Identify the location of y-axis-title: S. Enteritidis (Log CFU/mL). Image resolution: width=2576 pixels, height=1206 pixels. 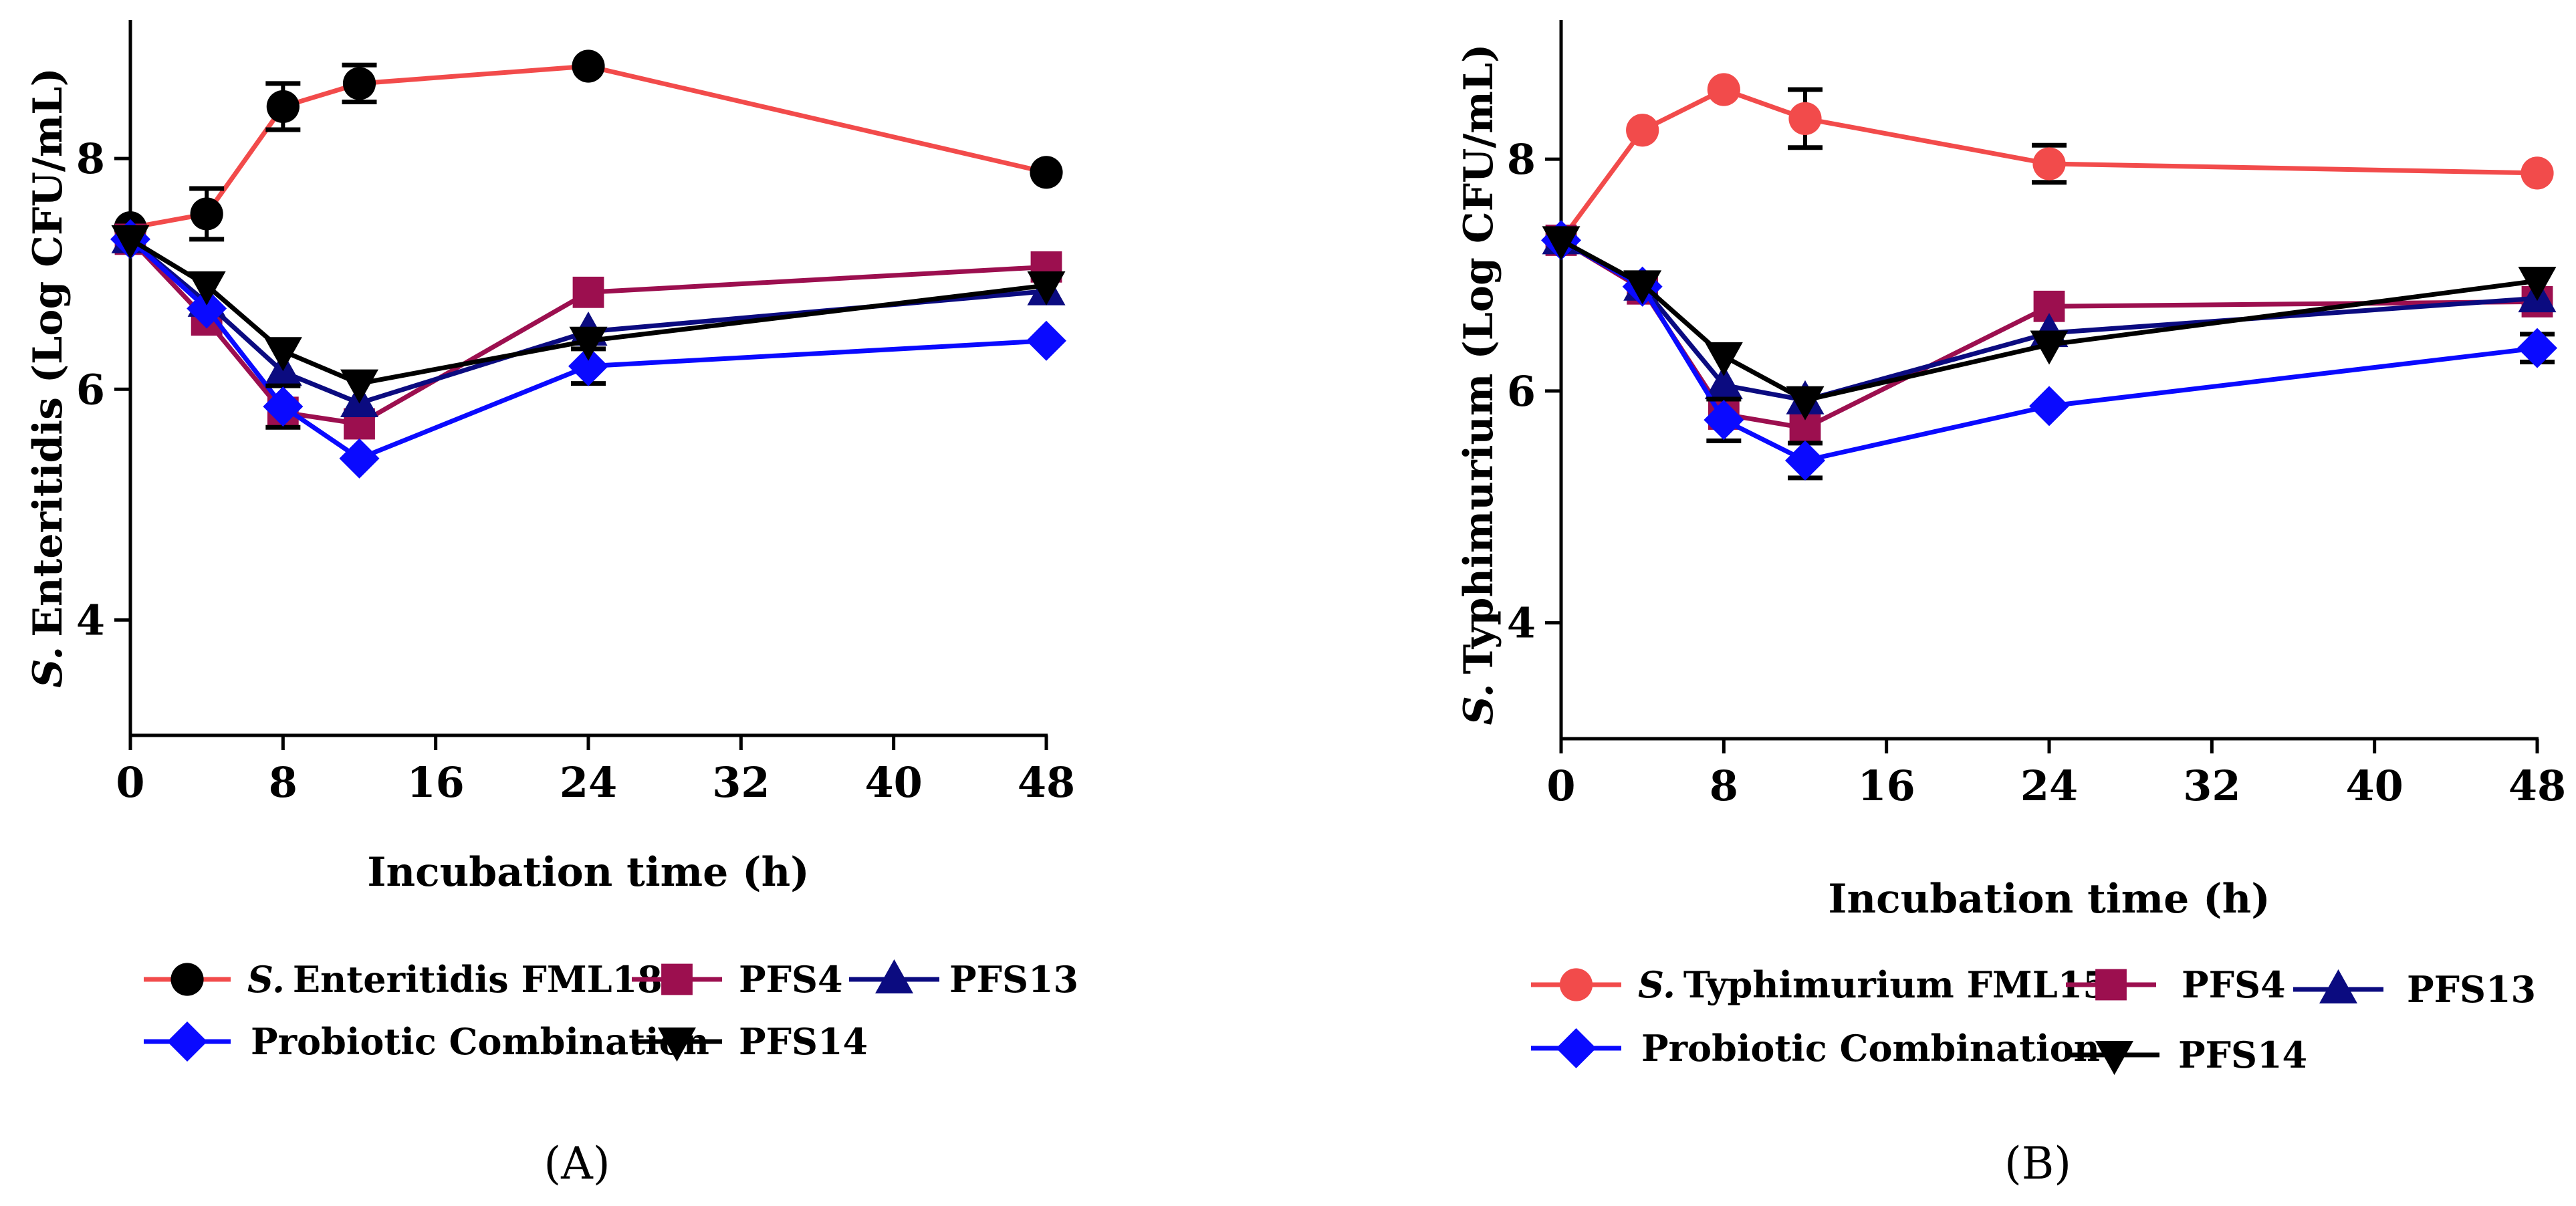
(48, 378).